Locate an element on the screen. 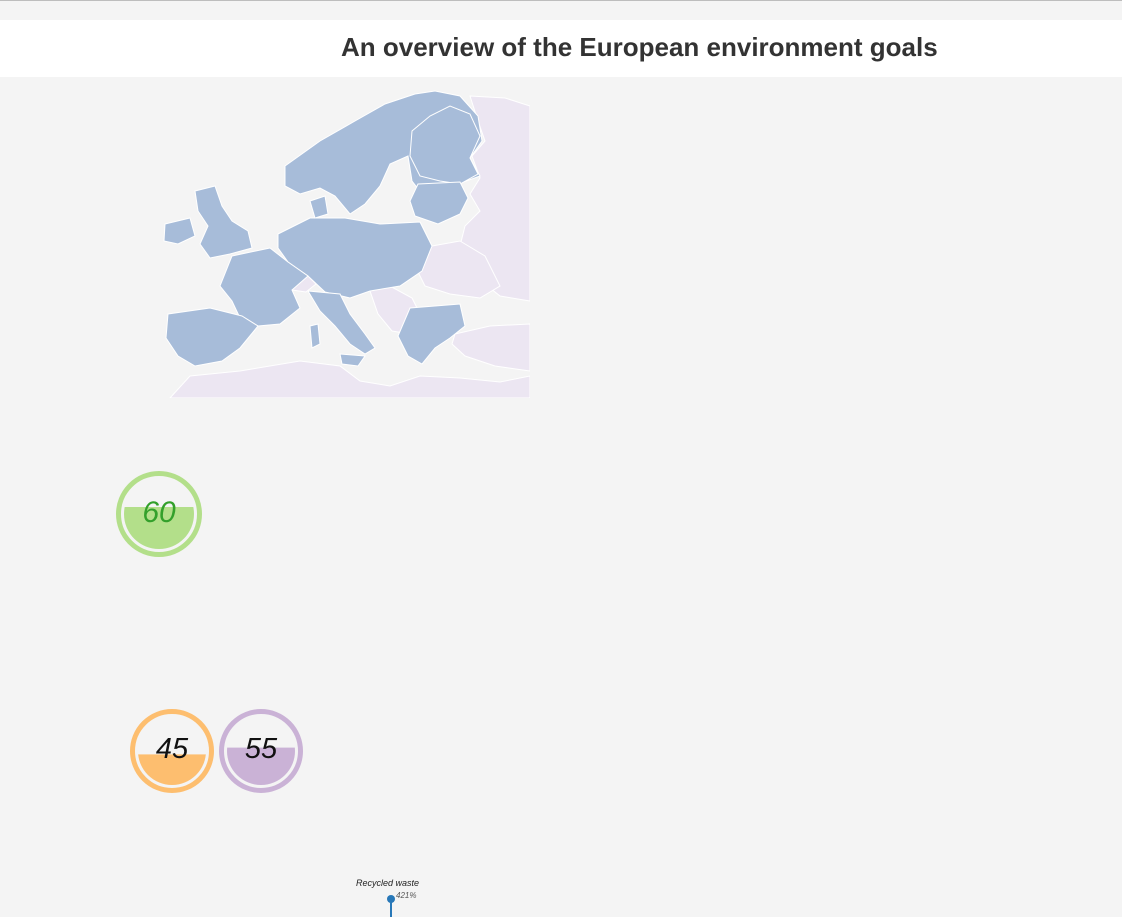 The image size is (1122, 917). gauge-green-value: 60 is located at coordinates (159, 512).